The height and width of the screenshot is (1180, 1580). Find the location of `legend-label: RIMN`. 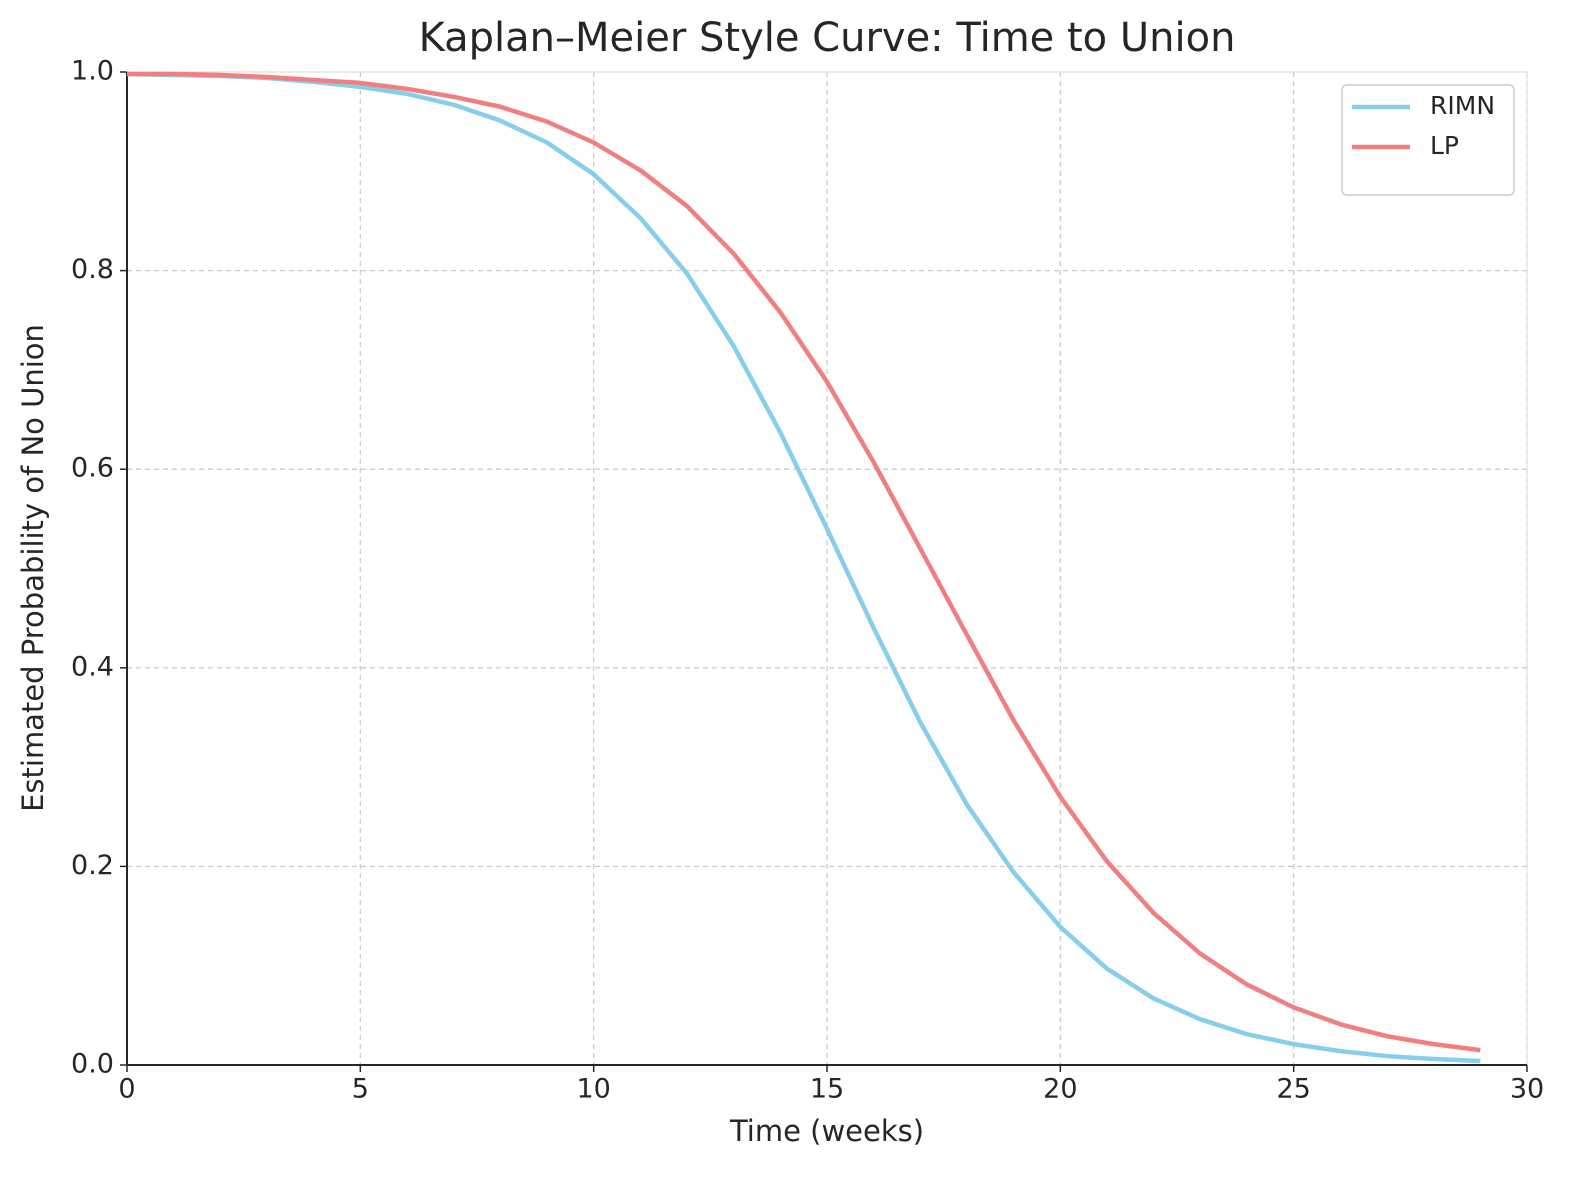

legend-label: RIMN is located at coordinates (1462, 105).